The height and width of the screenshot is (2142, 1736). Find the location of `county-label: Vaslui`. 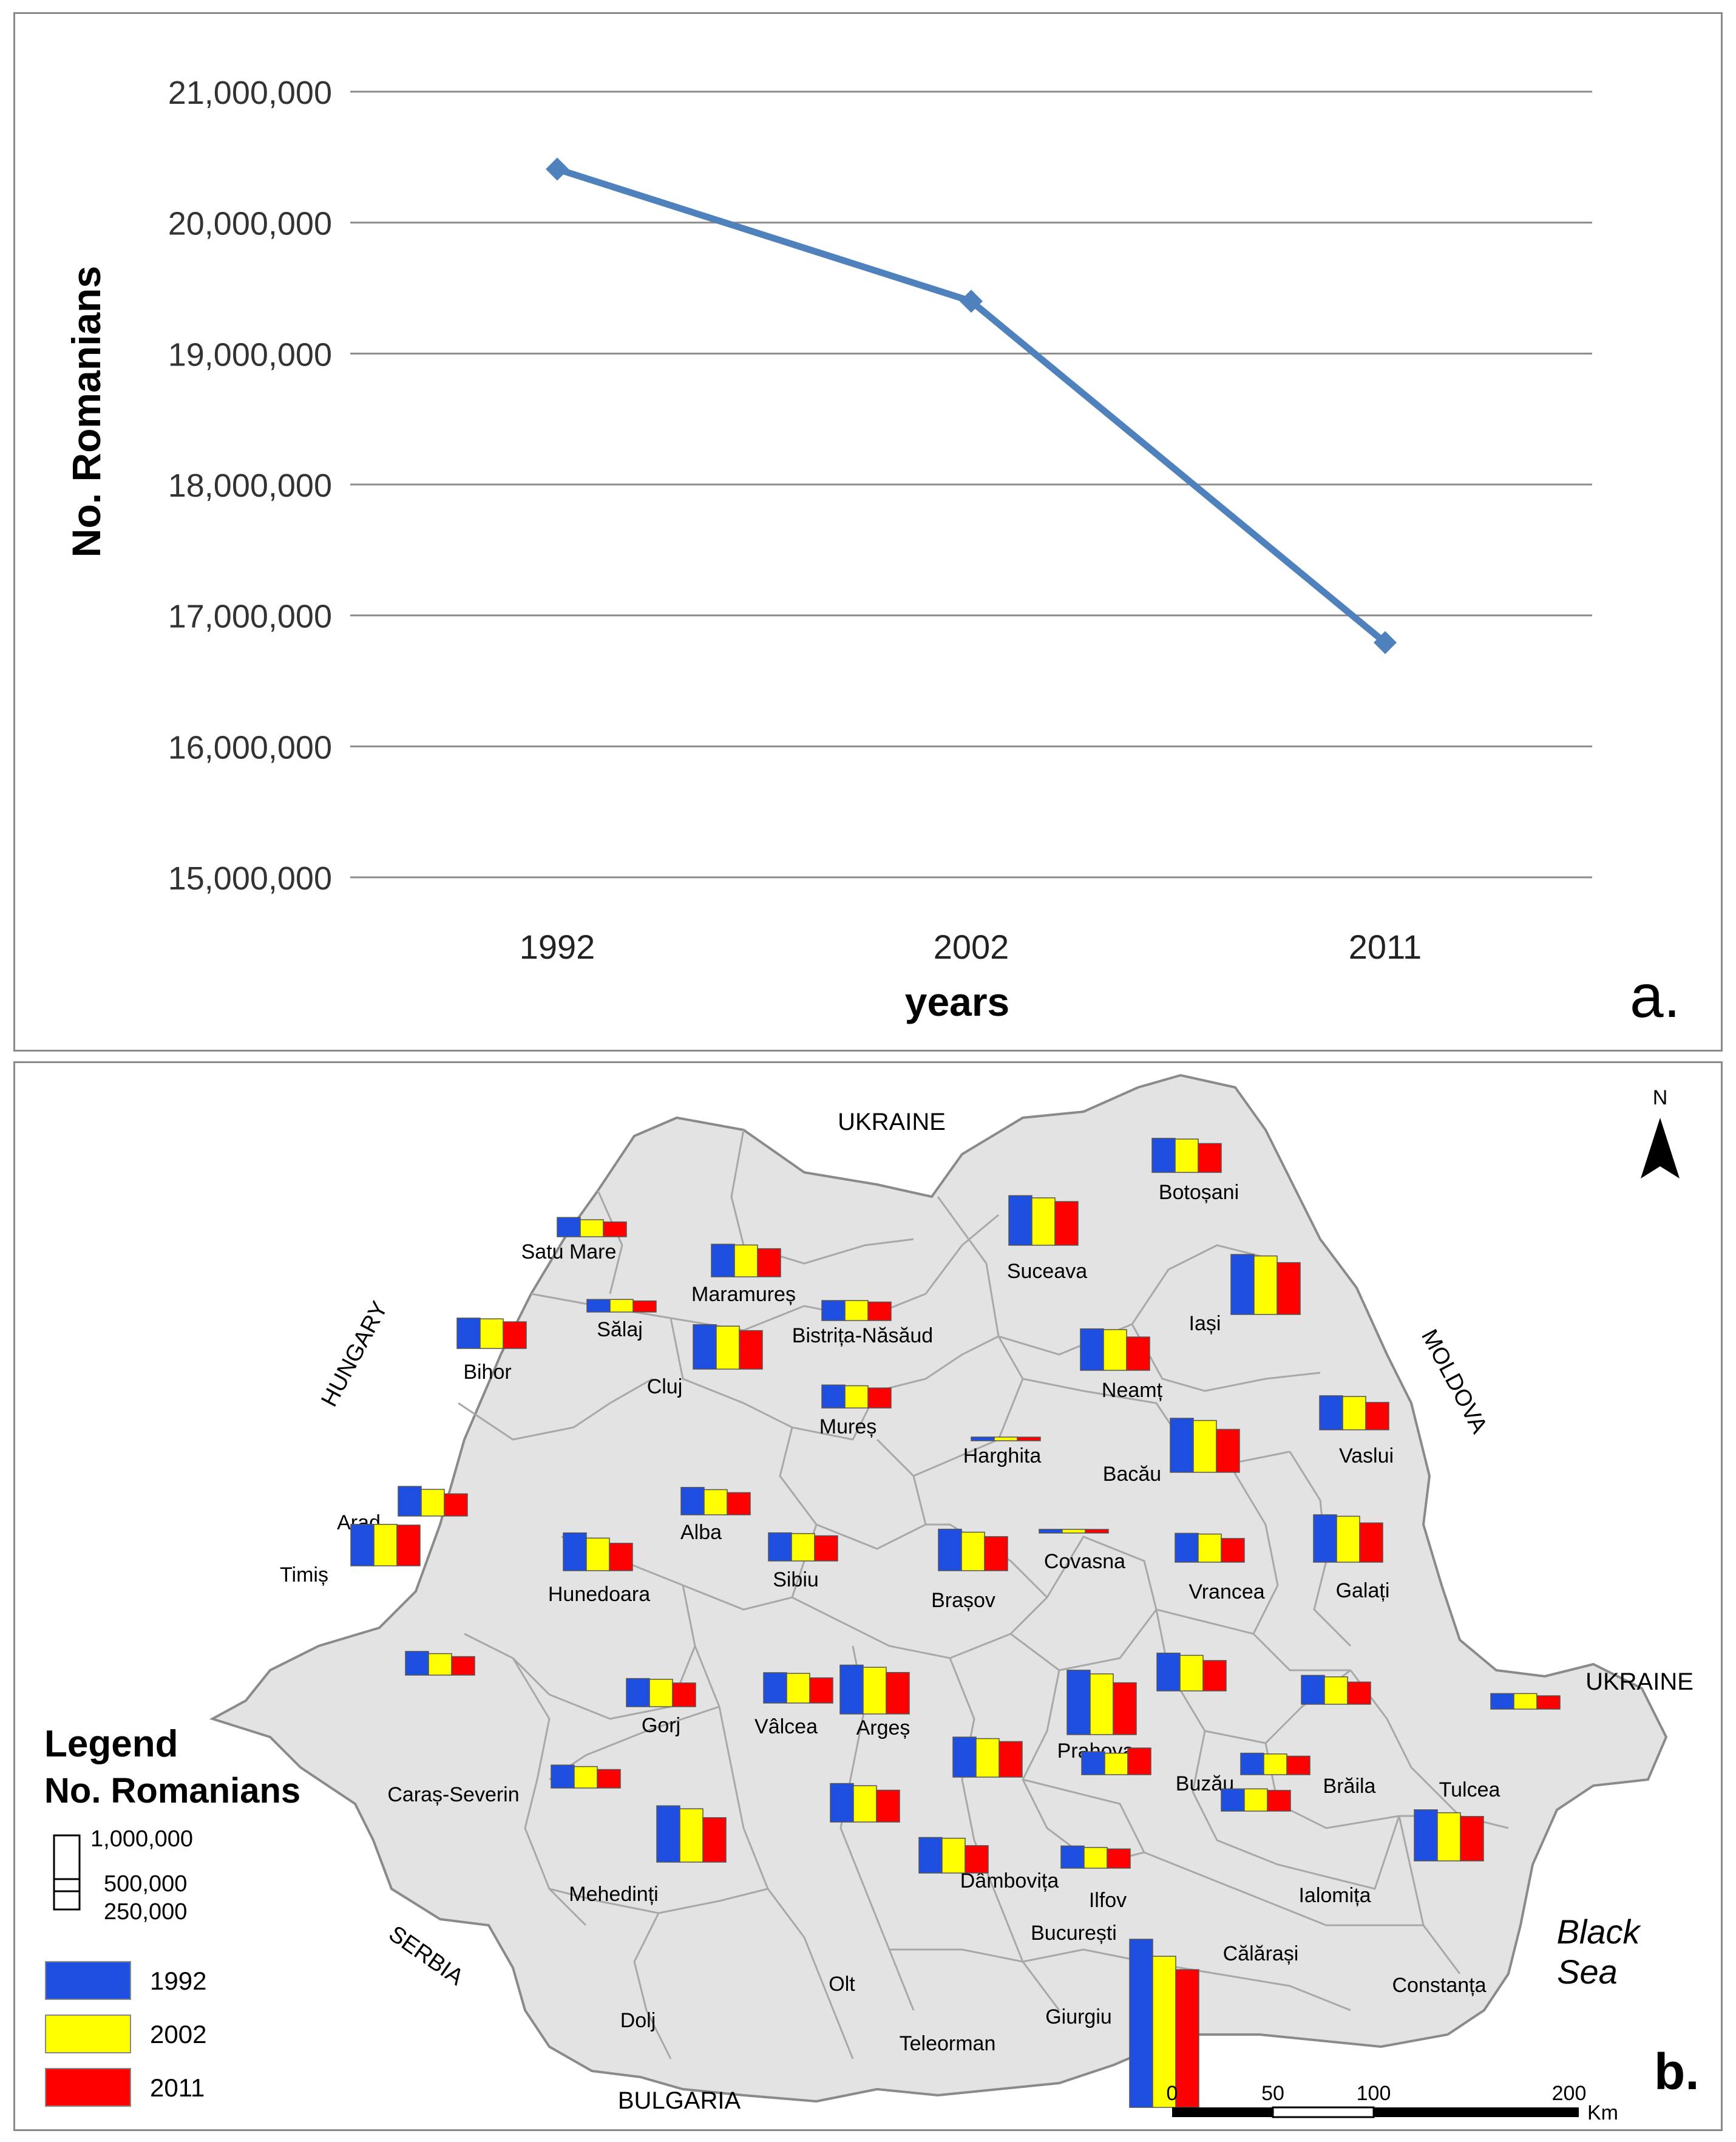

county-label: Vaslui is located at coordinates (1366, 1455).